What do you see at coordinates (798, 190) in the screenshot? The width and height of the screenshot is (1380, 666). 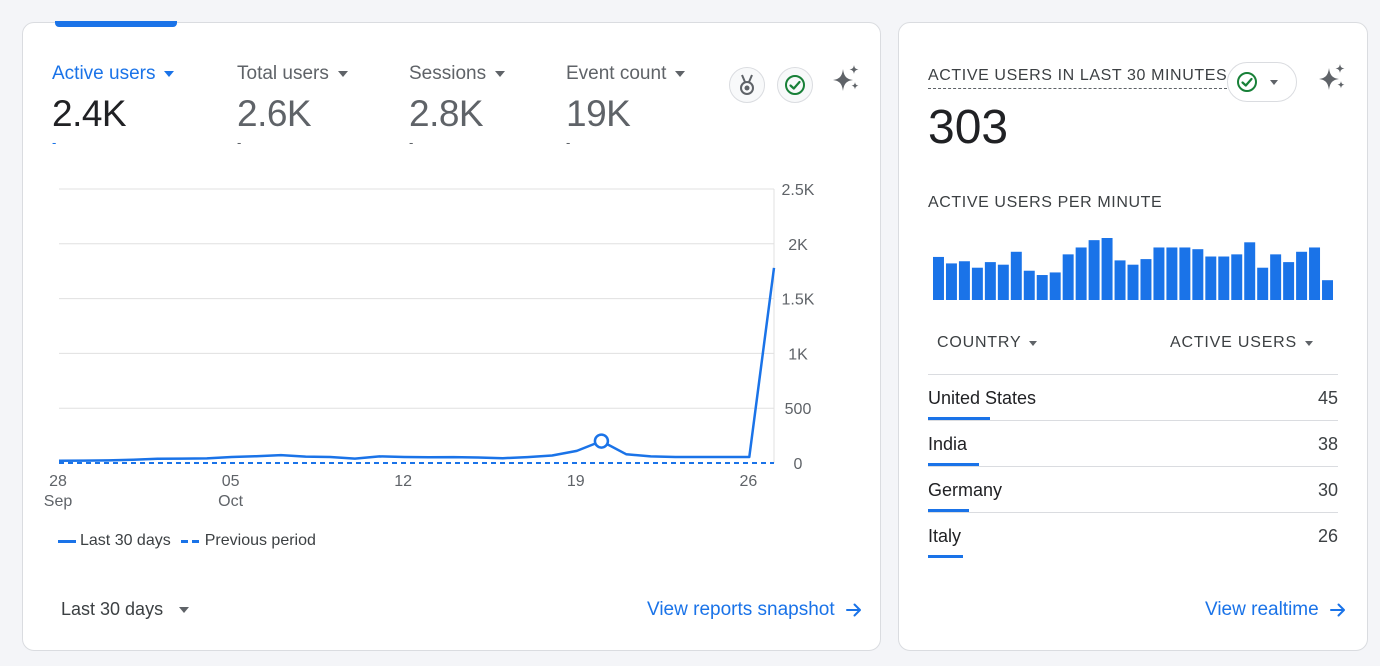 I see `y-tick-label: 2.5K` at bounding box center [798, 190].